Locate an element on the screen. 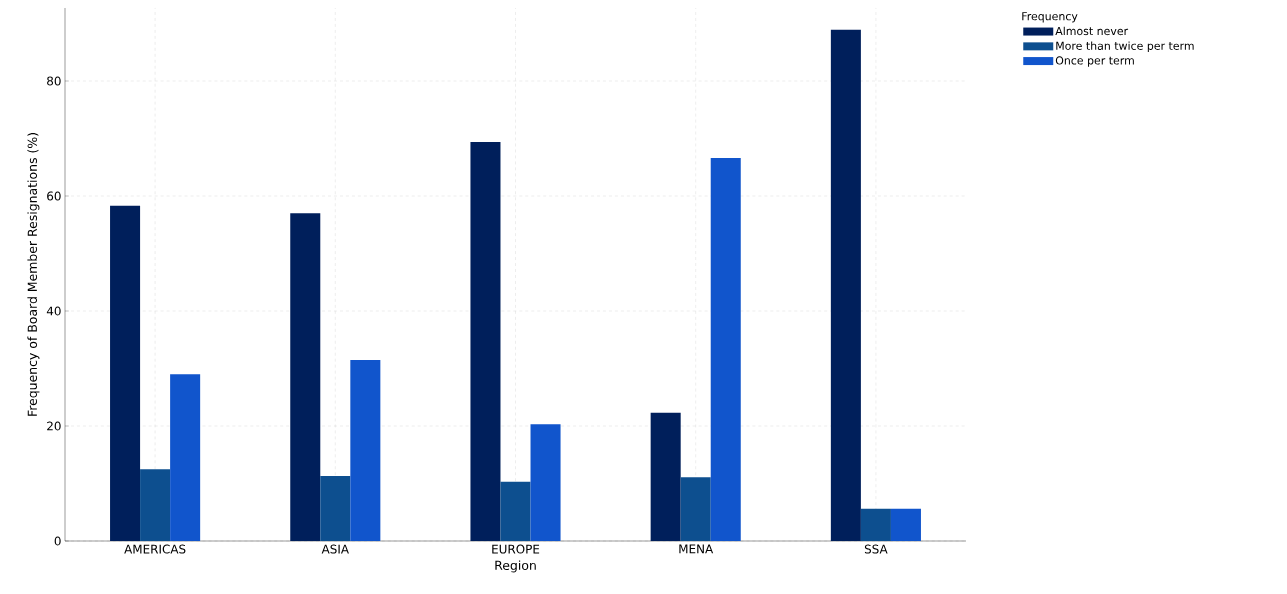 This screenshot has width=1287, height=594. x-tick-label: ASIA is located at coordinates (335, 549).